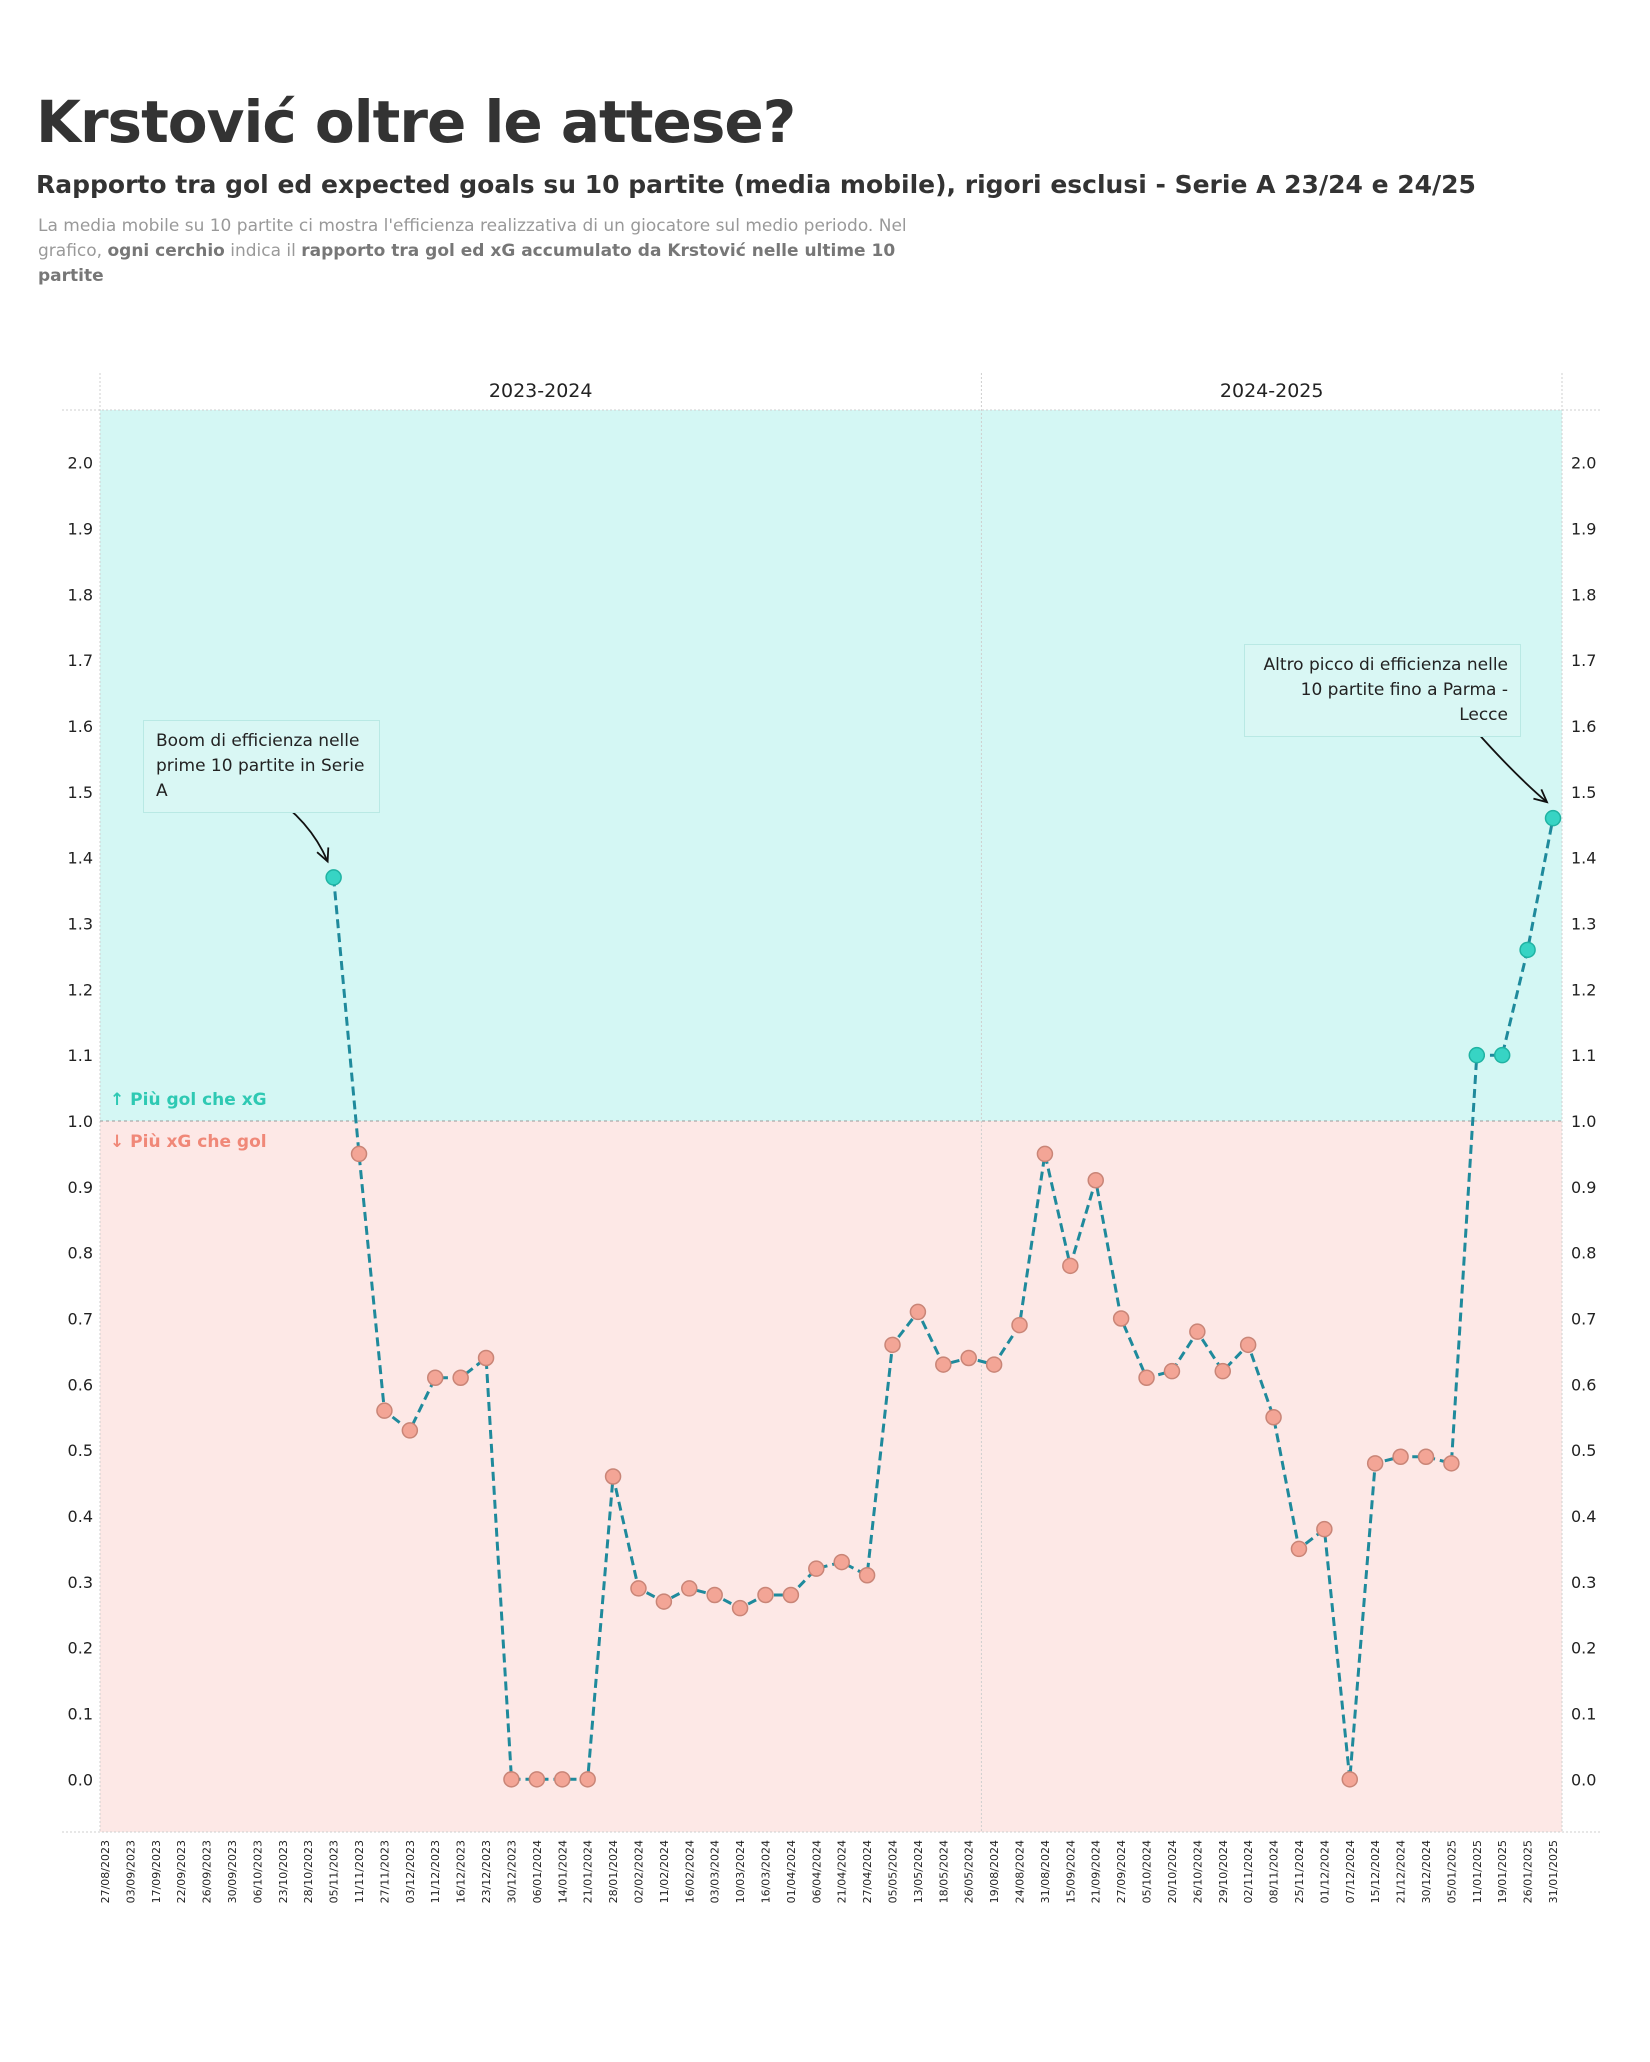 This screenshot has height=2062, width=1650. What do you see at coordinates (410, 1871) in the screenshot?
I see `x-tick-label: 03/12/2023` at bounding box center [410, 1871].